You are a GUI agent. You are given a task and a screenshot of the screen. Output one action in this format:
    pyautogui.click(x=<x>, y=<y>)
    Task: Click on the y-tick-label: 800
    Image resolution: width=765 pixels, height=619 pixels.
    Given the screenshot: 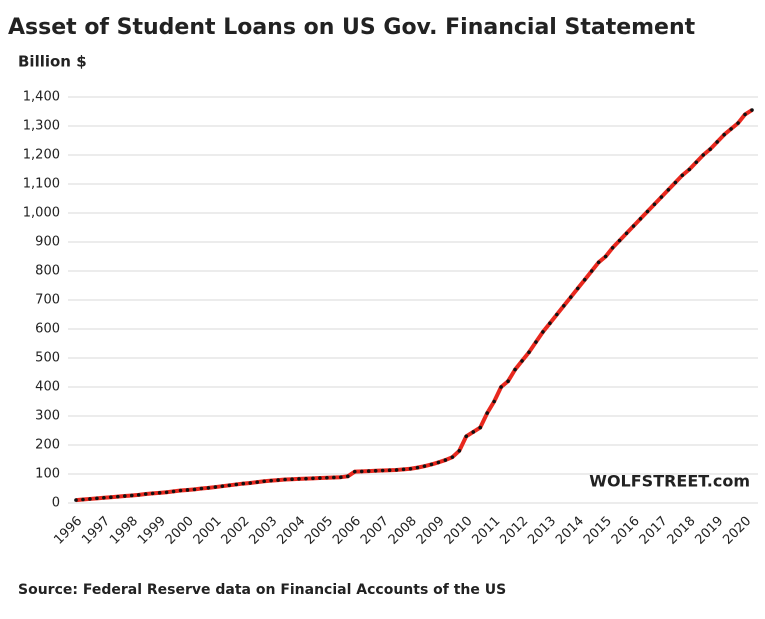 What is the action you would take?
    pyautogui.click(x=47, y=271)
    